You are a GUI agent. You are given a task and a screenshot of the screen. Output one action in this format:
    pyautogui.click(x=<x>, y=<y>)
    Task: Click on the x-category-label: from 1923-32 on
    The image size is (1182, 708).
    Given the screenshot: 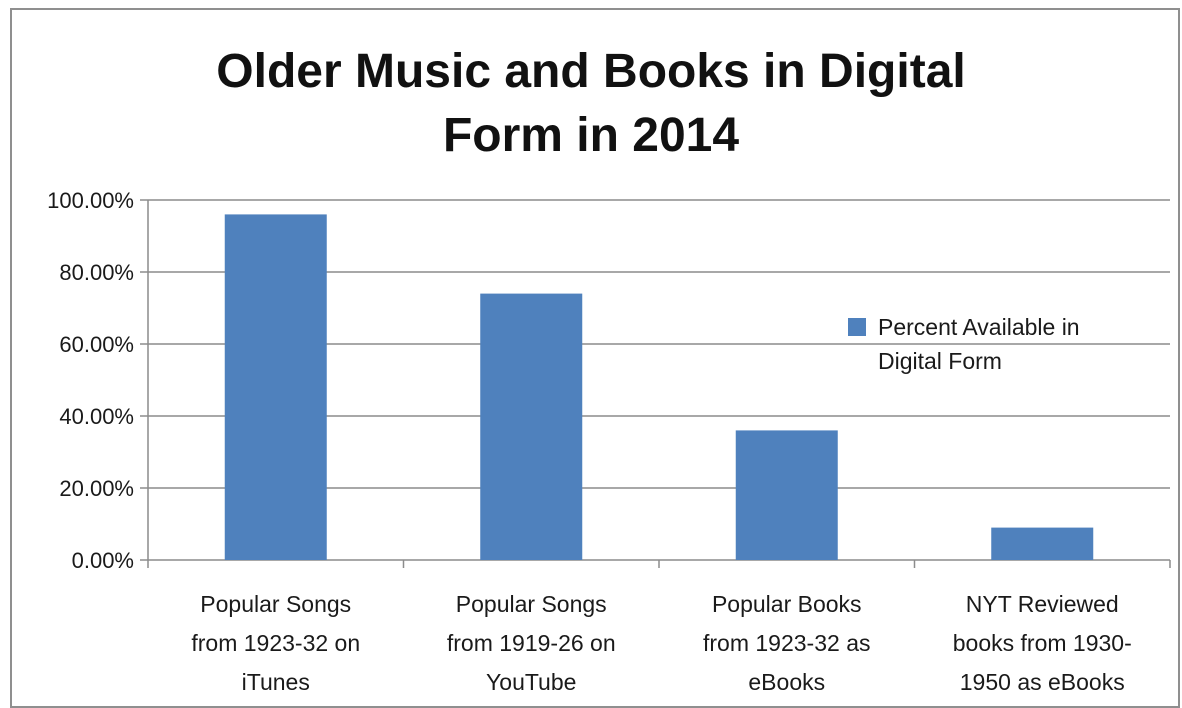 What is the action you would take?
    pyautogui.click(x=275, y=643)
    